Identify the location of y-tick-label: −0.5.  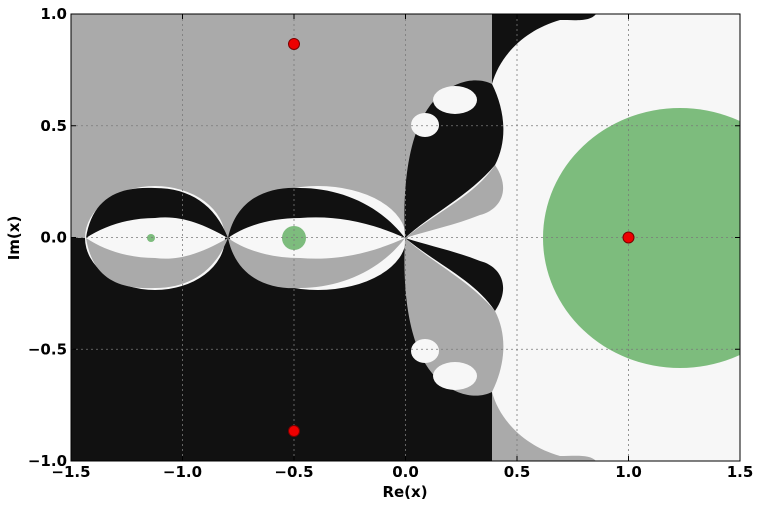
(47, 349).